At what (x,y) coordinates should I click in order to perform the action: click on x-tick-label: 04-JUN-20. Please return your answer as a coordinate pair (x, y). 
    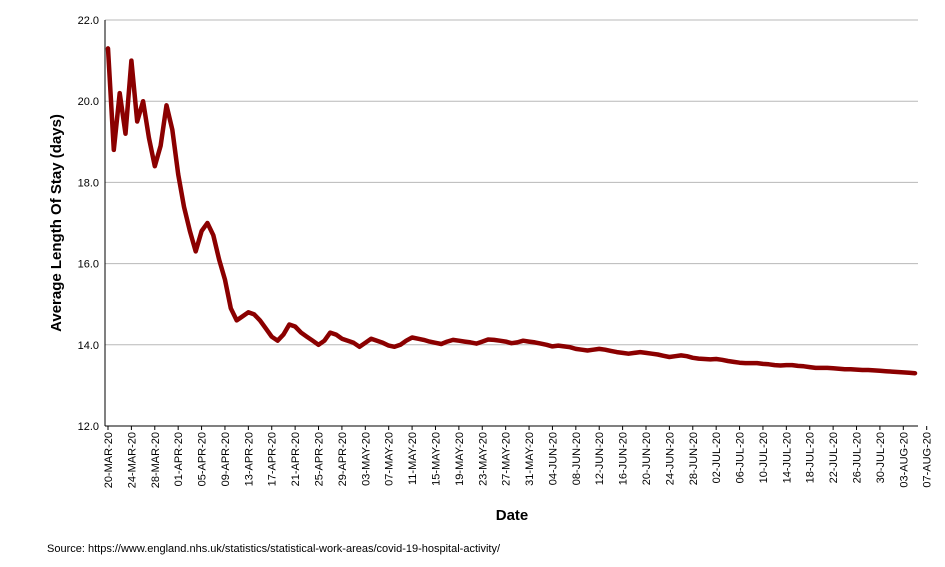
    Looking at the image, I should click on (553, 458).